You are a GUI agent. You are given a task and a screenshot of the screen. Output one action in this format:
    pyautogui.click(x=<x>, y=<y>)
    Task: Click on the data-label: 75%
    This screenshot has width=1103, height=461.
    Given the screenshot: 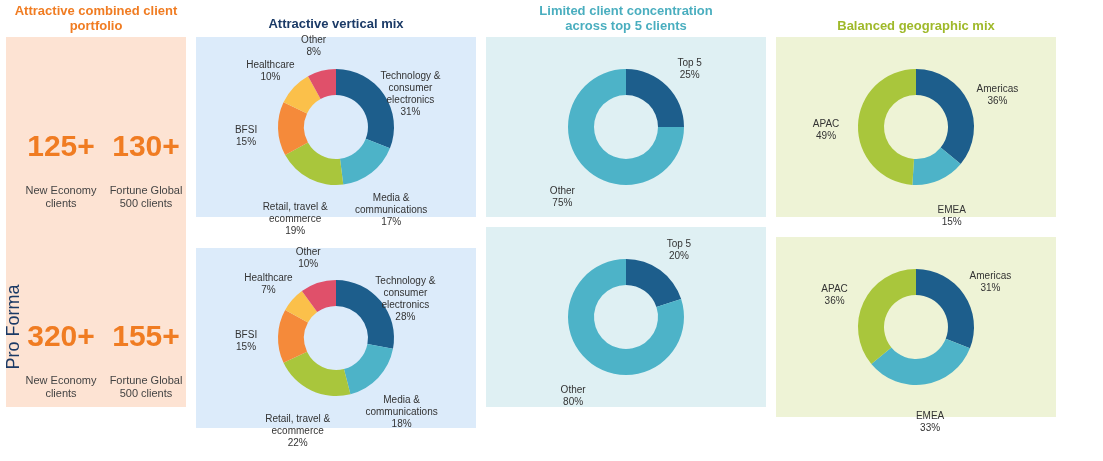 What is the action you would take?
    pyautogui.click(x=562, y=202)
    